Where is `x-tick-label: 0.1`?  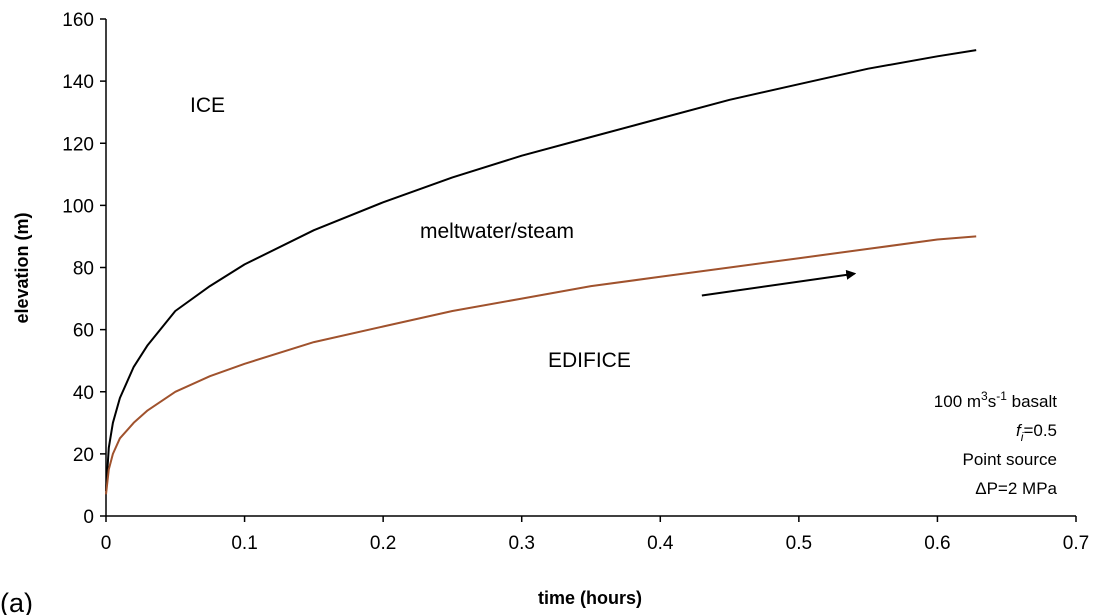
x-tick-label: 0.1 is located at coordinates (244, 543).